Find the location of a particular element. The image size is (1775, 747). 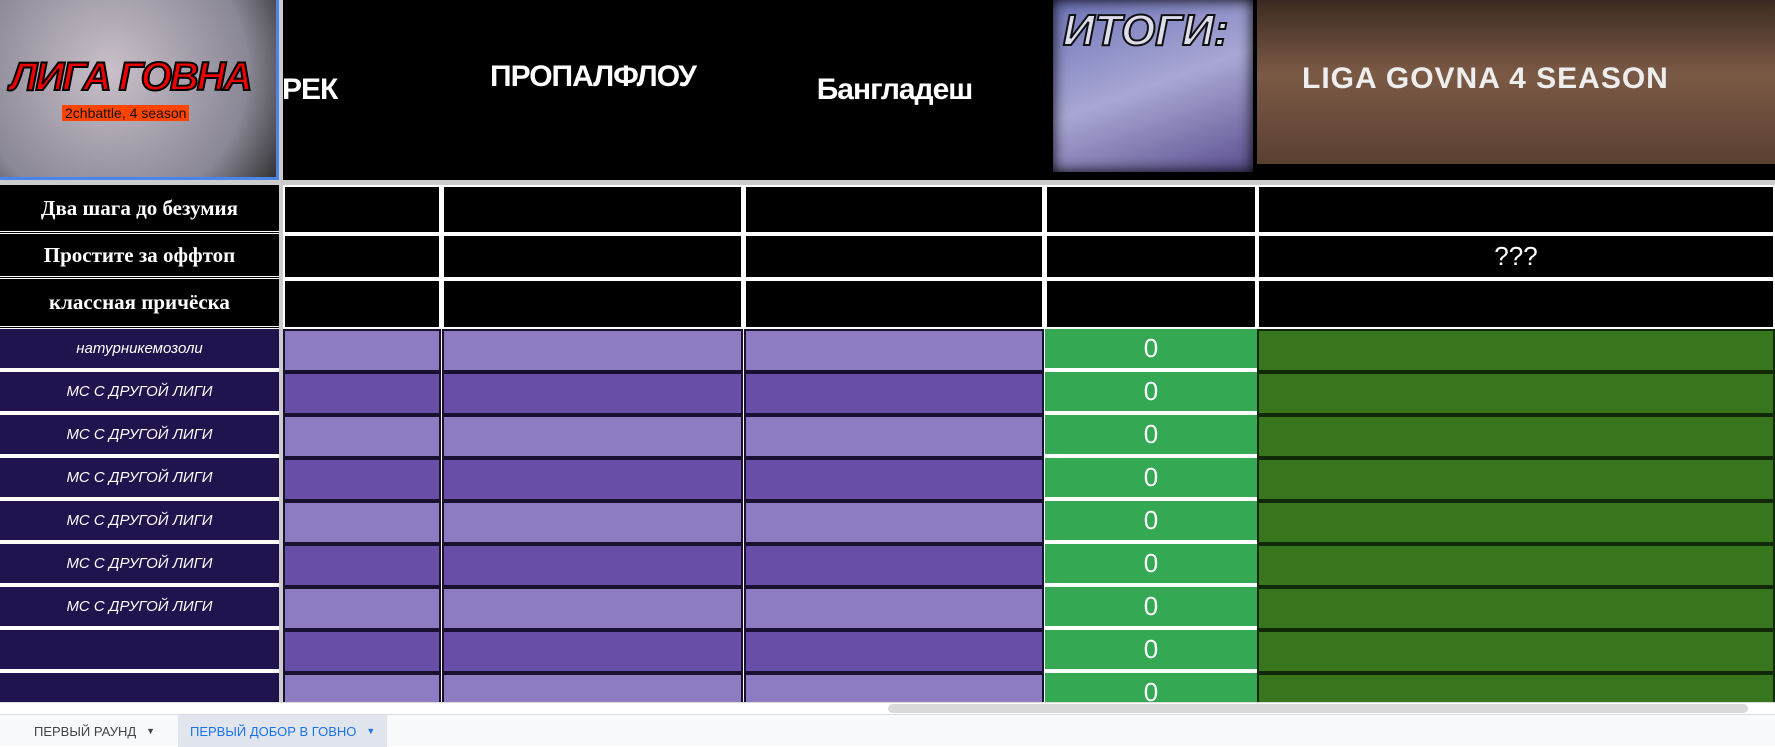

judge-row-label: классная причёска is located at coordinates (139, 304).